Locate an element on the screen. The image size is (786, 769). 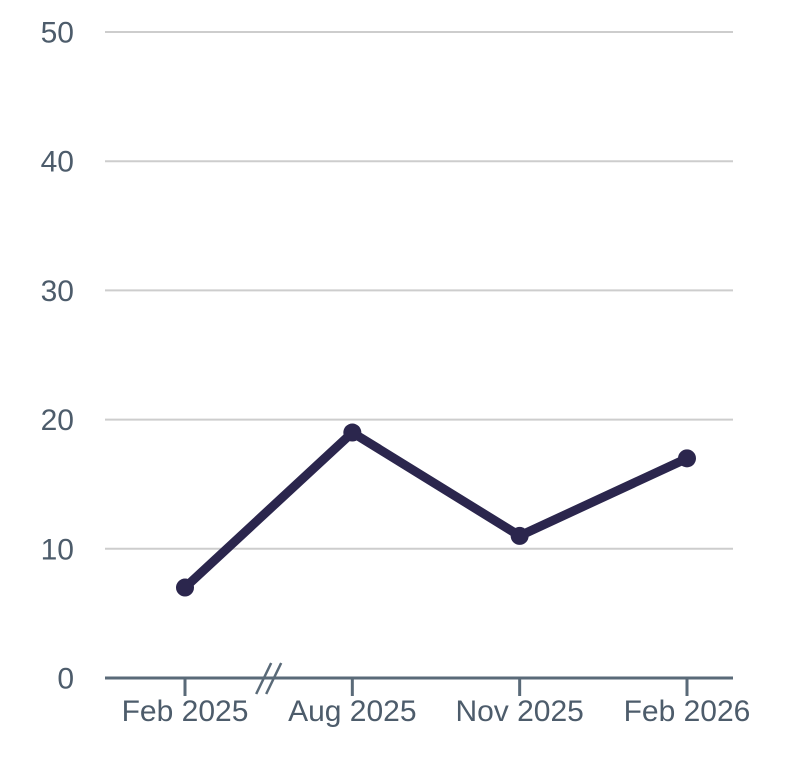
series-line is located at coordinates (436, 510).